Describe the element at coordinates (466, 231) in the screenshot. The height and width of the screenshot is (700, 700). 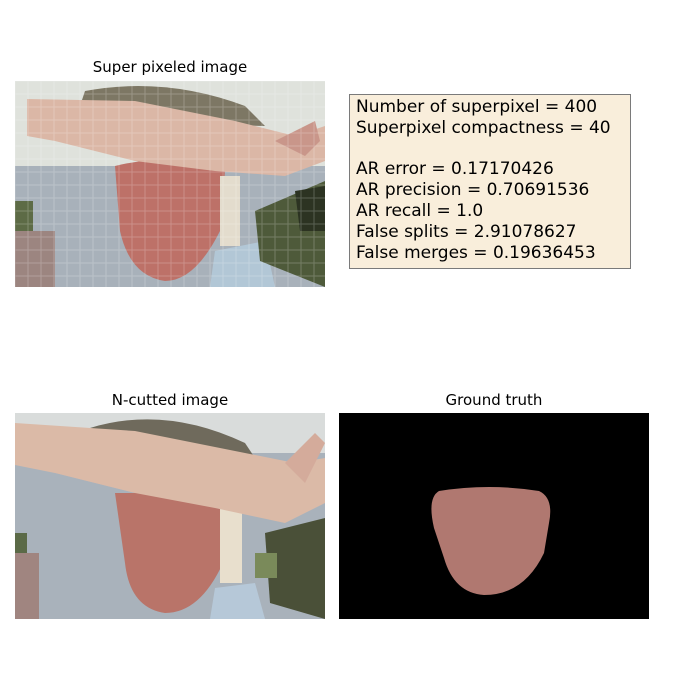
I see `stat-false-splits: False splits = 2.91078627` at that location.